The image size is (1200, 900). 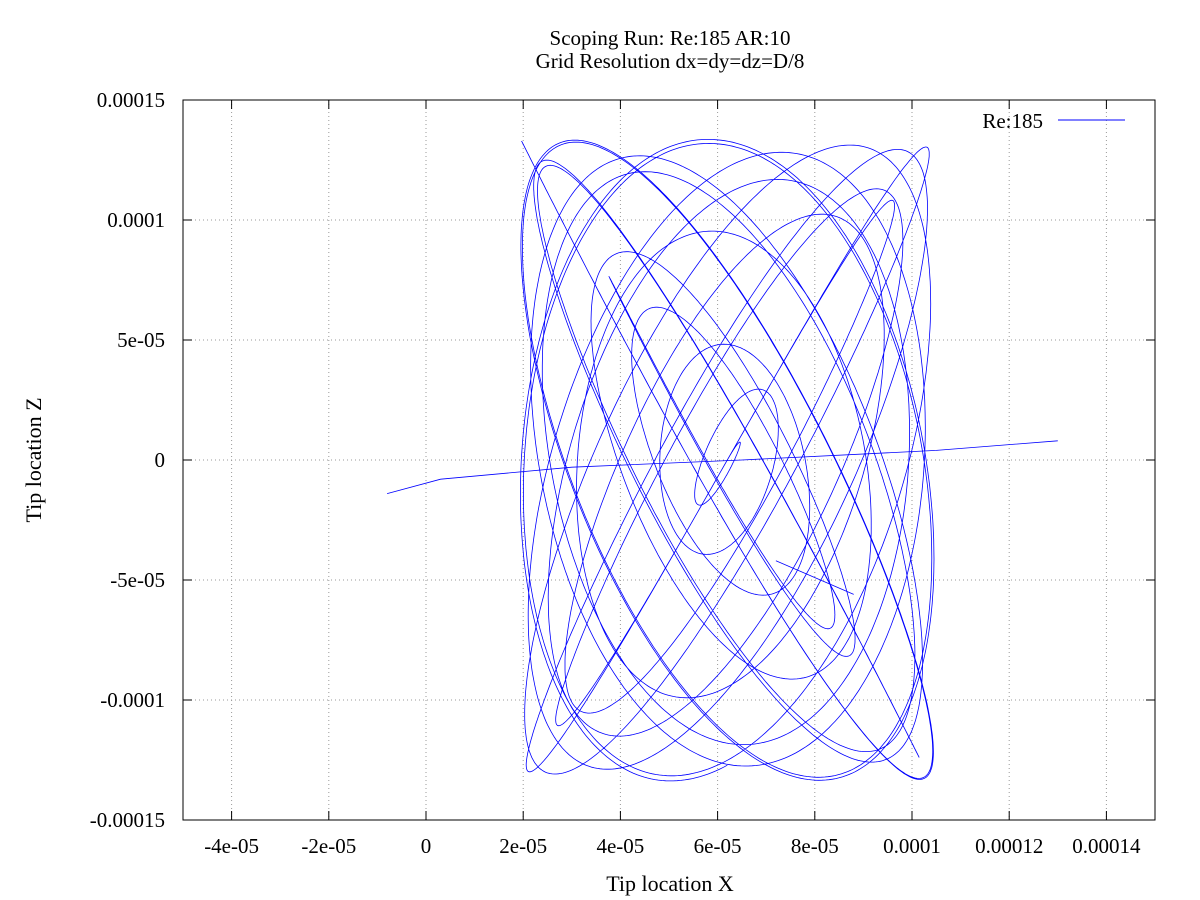 I want to click on x-axis-label: Tip location X, so click(x=670, y=883).